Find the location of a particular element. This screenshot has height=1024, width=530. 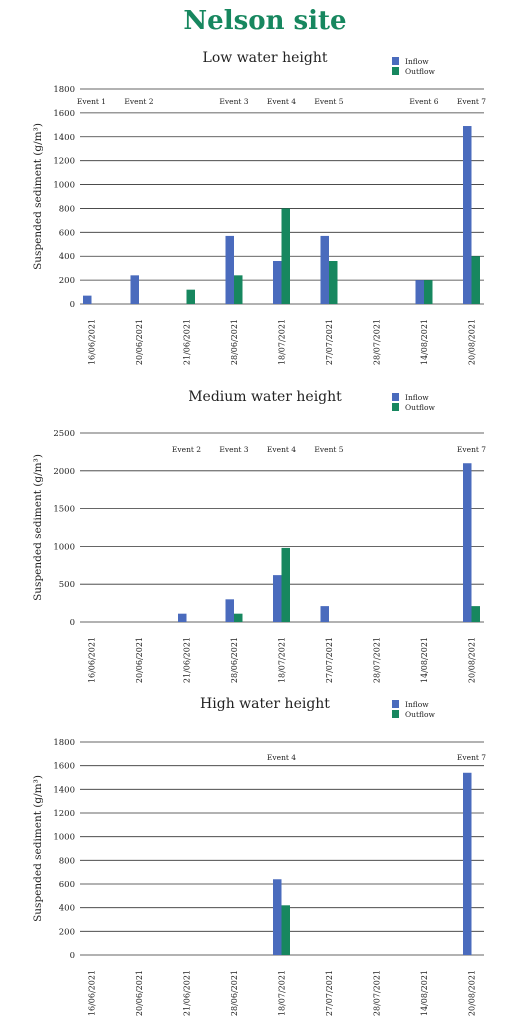

y-tick-label: 2500 is located at coordinates (64, 434).